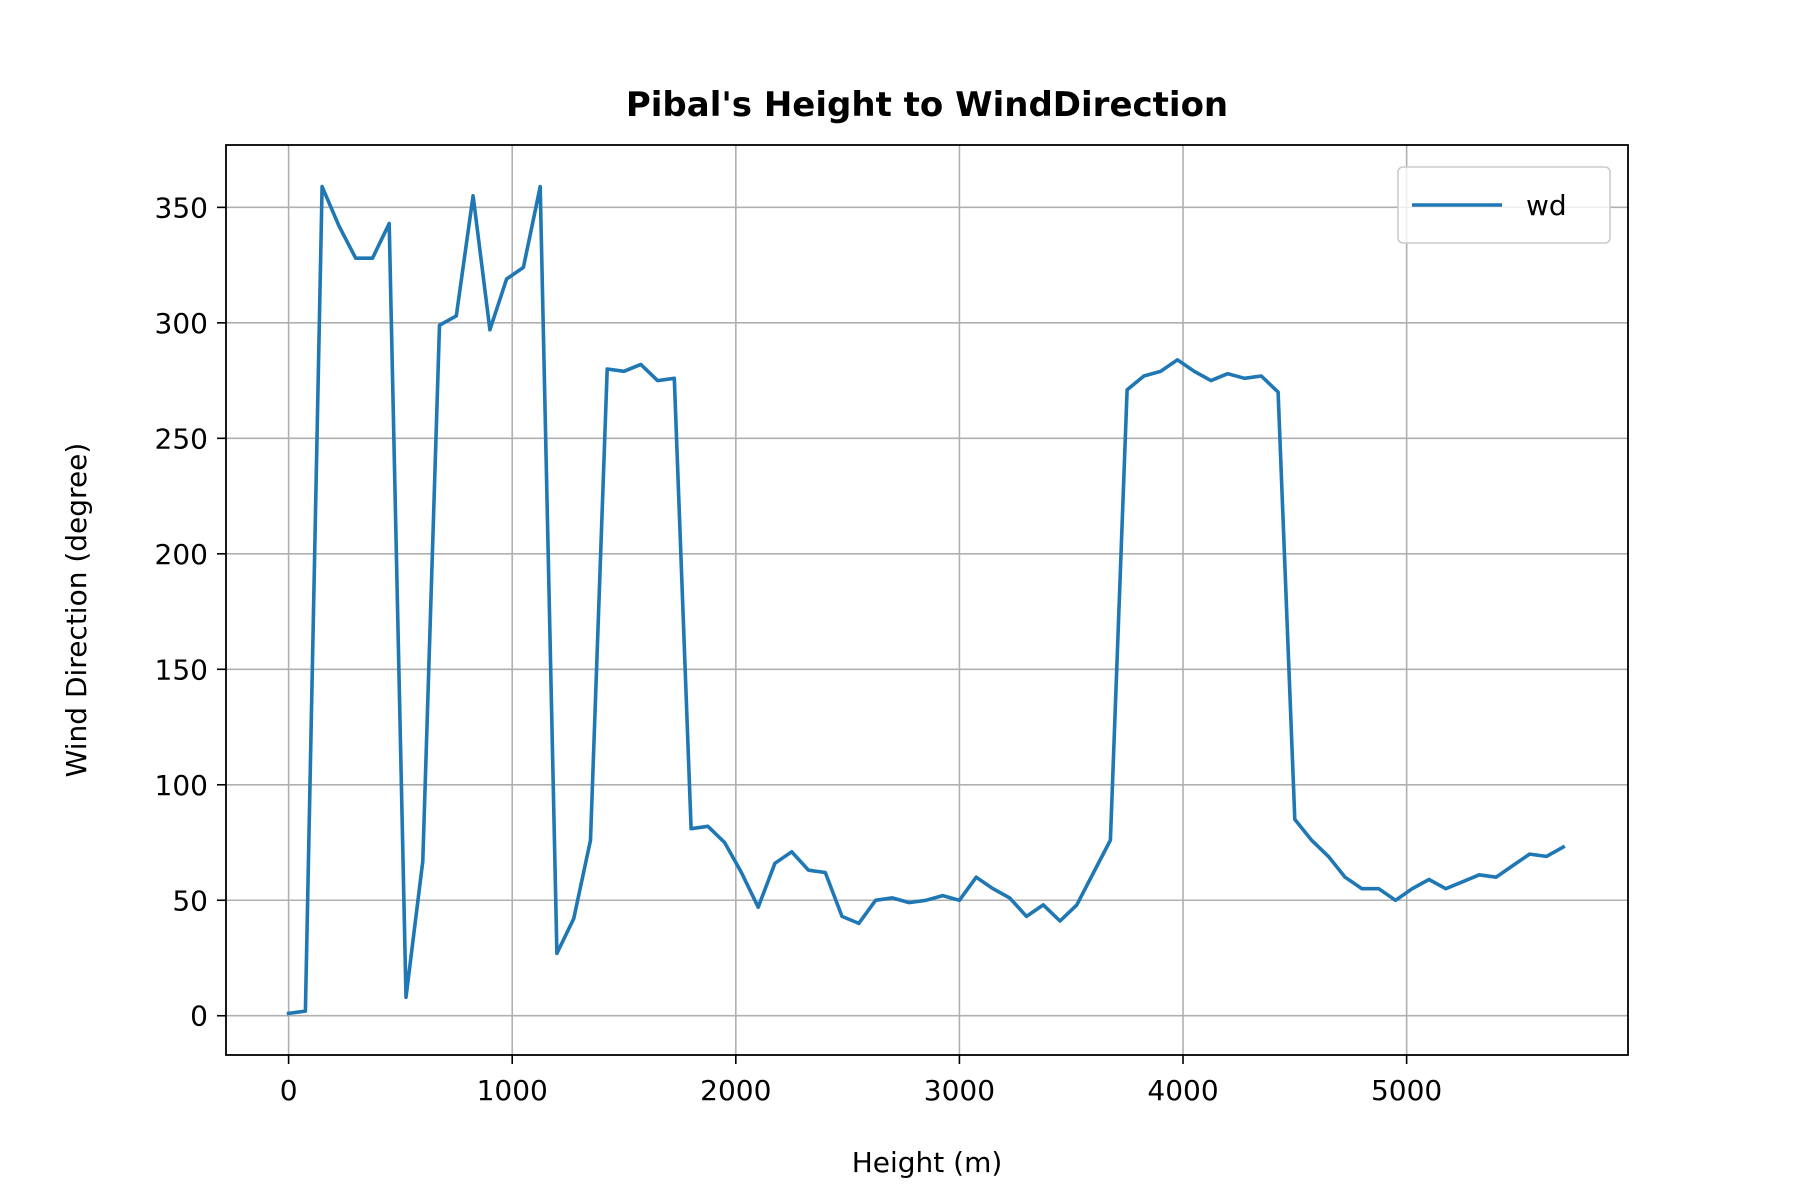  Describe the element at coordinates (181, 438) in the screenshot. I see `y-tick-label: 250` at that location.